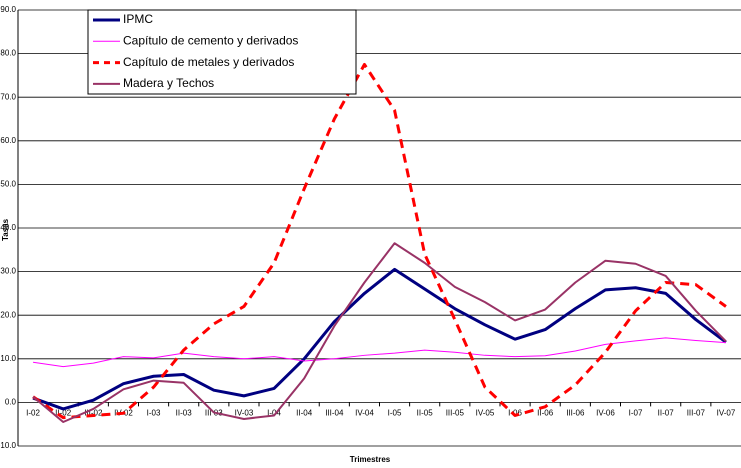 The height and width of the screenshot is (468, 741). What do you see at coordinates (455, 413) in the screenshot?
I see `x-tick-label: III-05` at bounding box center [455, 413].